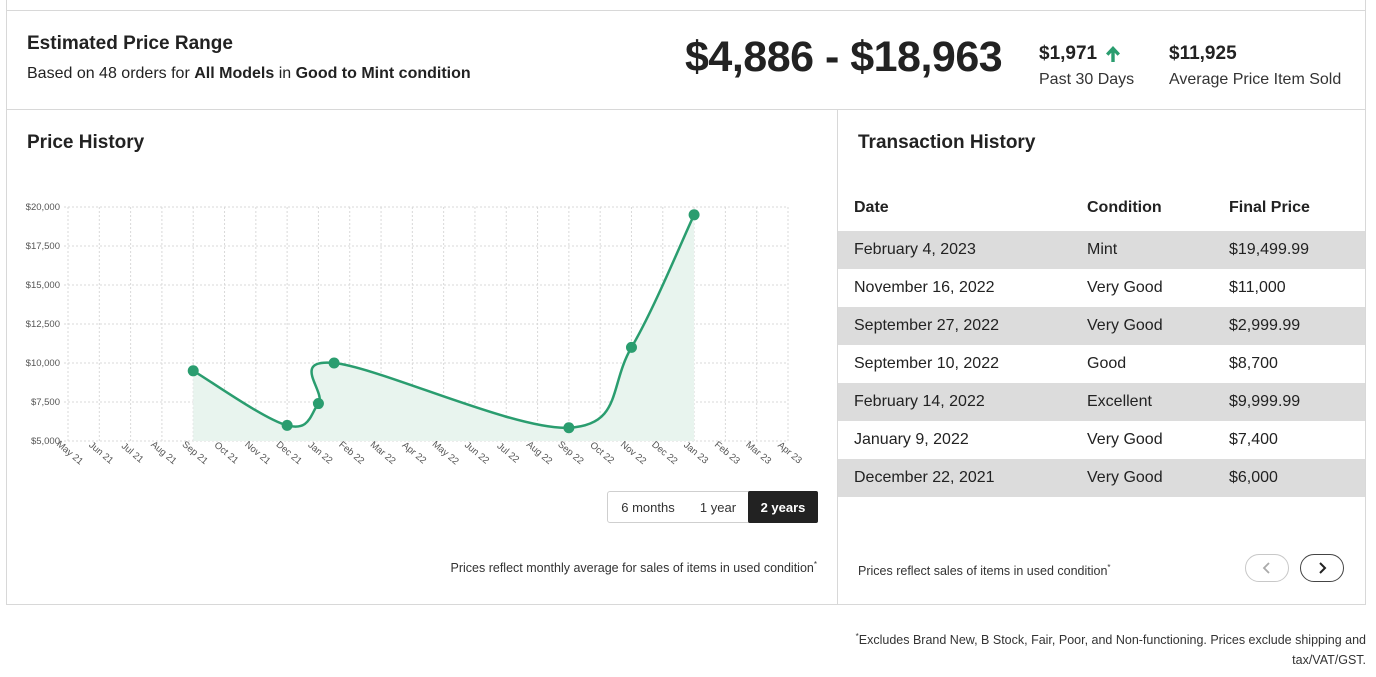 This screenshot has width=1376, height=677. Describe the element at coordinates (648, 507) in the screenshot. I see `range-6-months-button: 6 months` at that location.